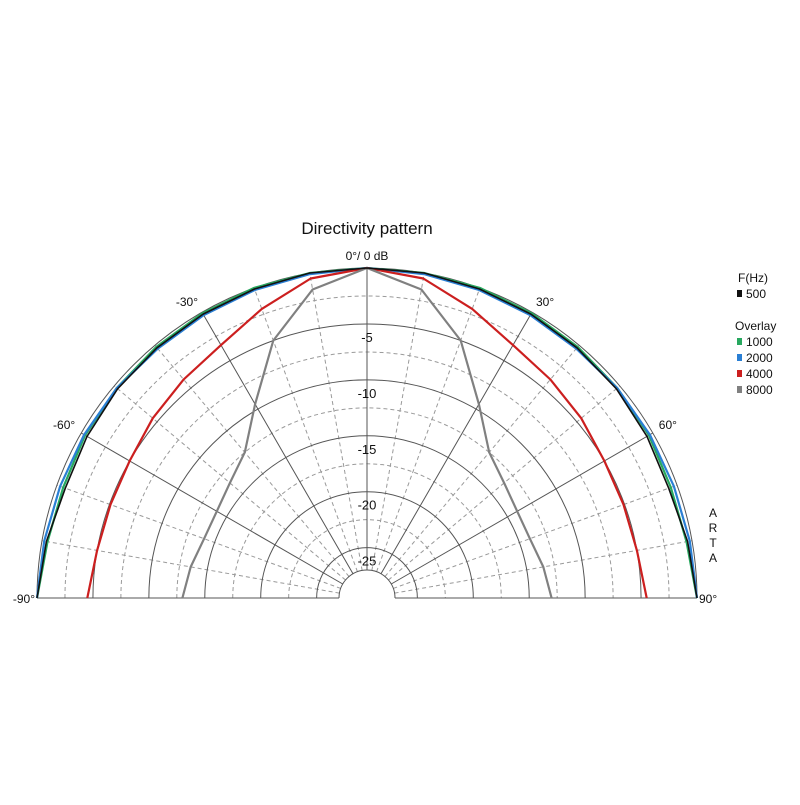  Describe the element at coordinates (753, 278) in the screenshot. I see `legend-header: F(Hz)` at that location.